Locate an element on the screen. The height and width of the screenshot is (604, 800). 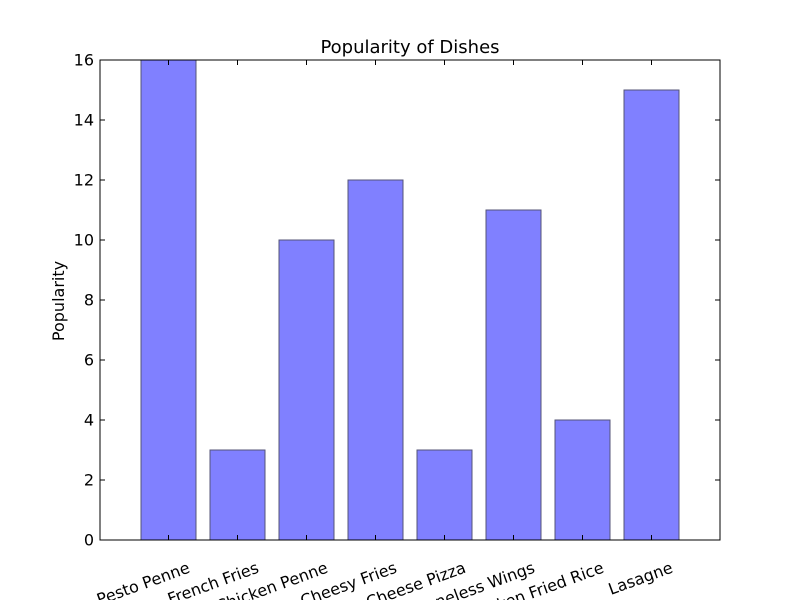
bar-lasagne is located at coordinates (651, 315).